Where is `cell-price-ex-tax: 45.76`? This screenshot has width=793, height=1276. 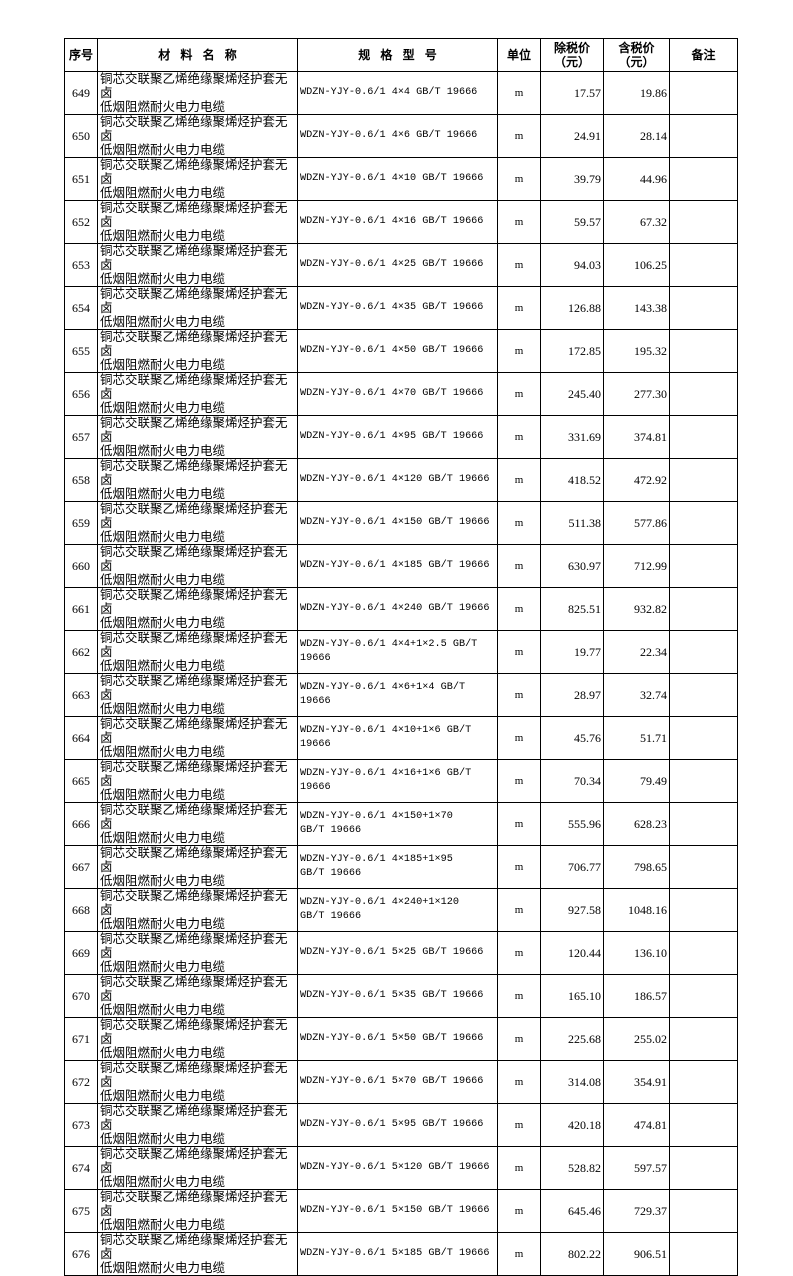 cell-price-ex-tax: 45.76 is located at coordinates (572, 738).